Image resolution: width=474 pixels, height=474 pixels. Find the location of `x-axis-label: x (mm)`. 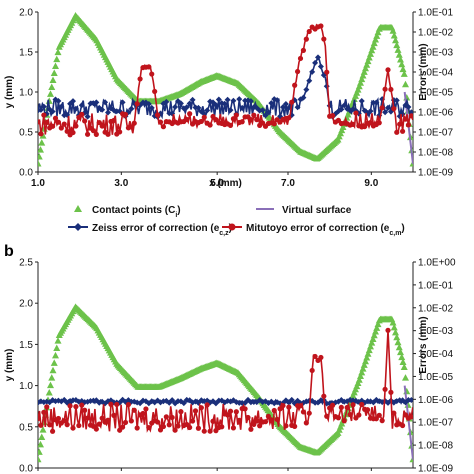

x-axis-label: x (mm) is located at coordinates (225, 183).